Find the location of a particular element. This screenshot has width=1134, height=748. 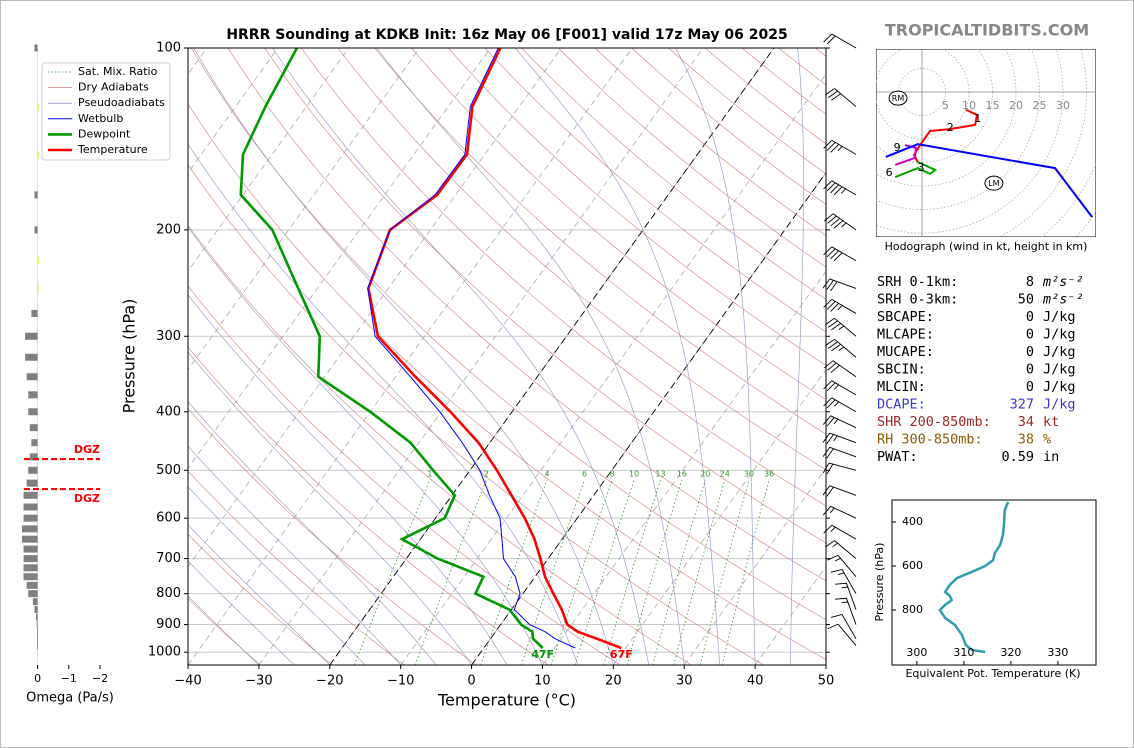

dgz-label: DGZ is located at coordinates (87, 449).